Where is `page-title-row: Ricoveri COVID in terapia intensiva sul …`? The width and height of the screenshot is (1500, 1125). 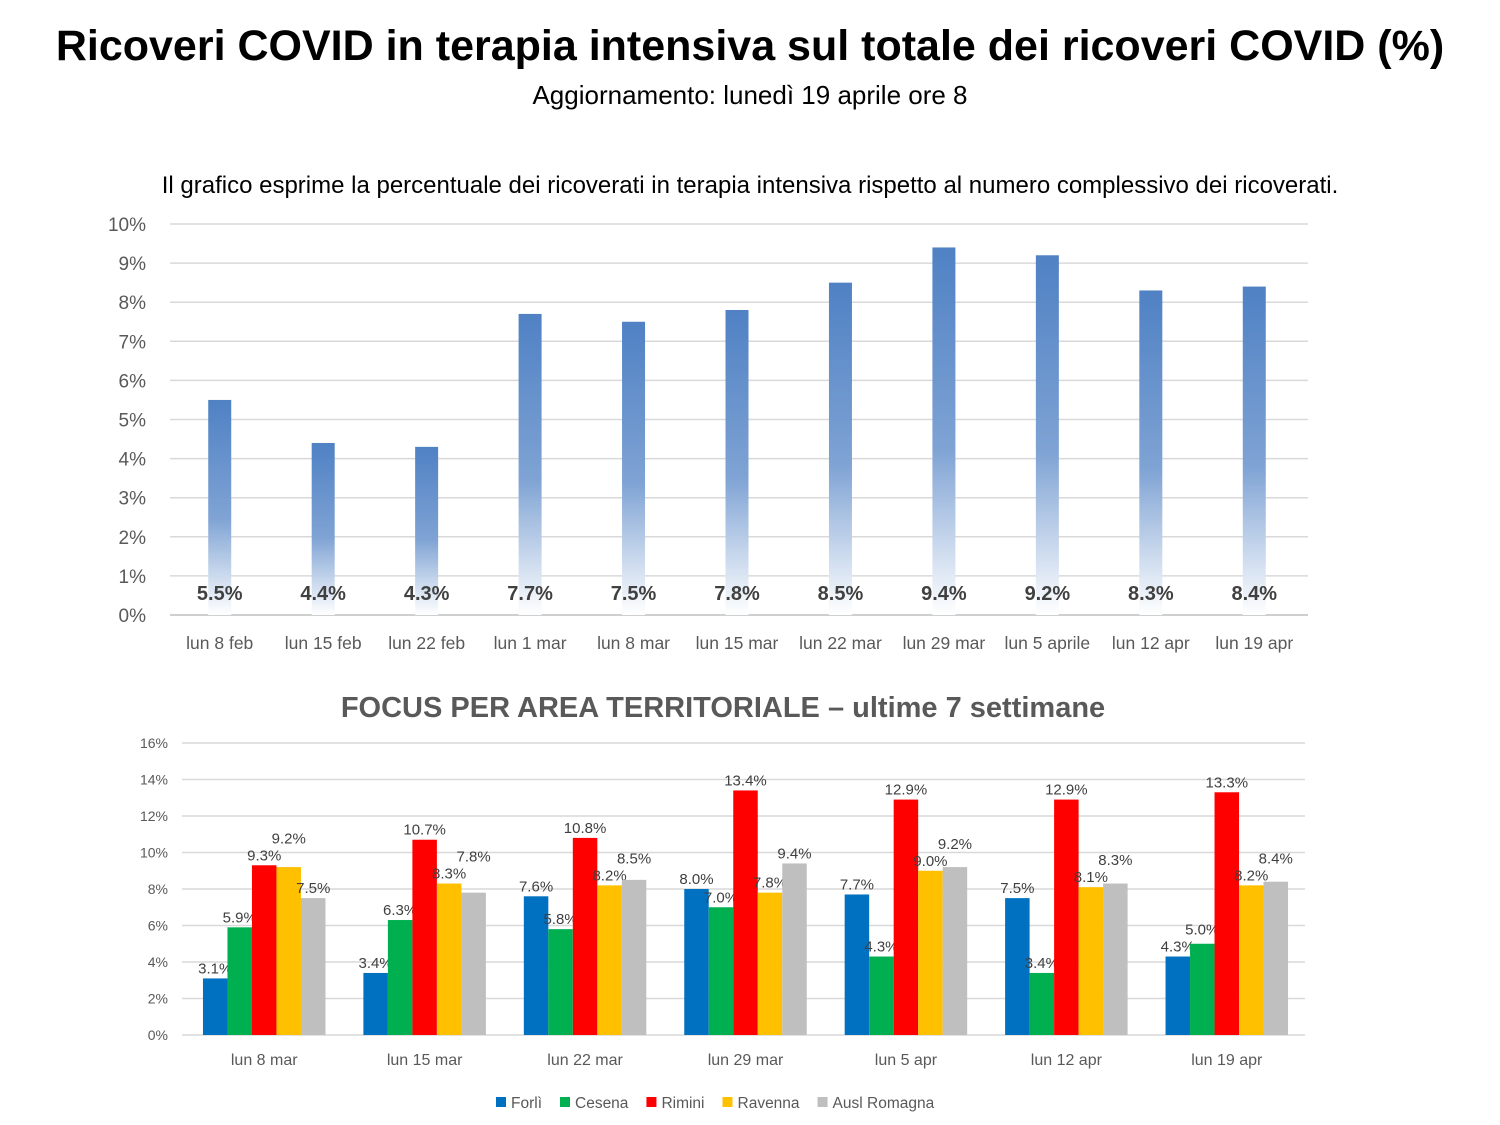
page-title-row: Ricoveri COVID in terapia intensiva sul … is located at coordinates (750, 46).